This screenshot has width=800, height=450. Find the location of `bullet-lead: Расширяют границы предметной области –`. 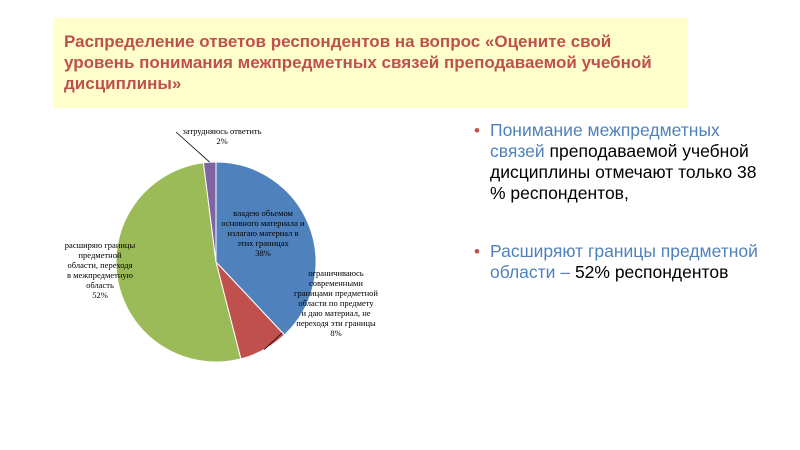

bullet-lead: Расширяют границы предметной области – is located at coordinates (624, 261).